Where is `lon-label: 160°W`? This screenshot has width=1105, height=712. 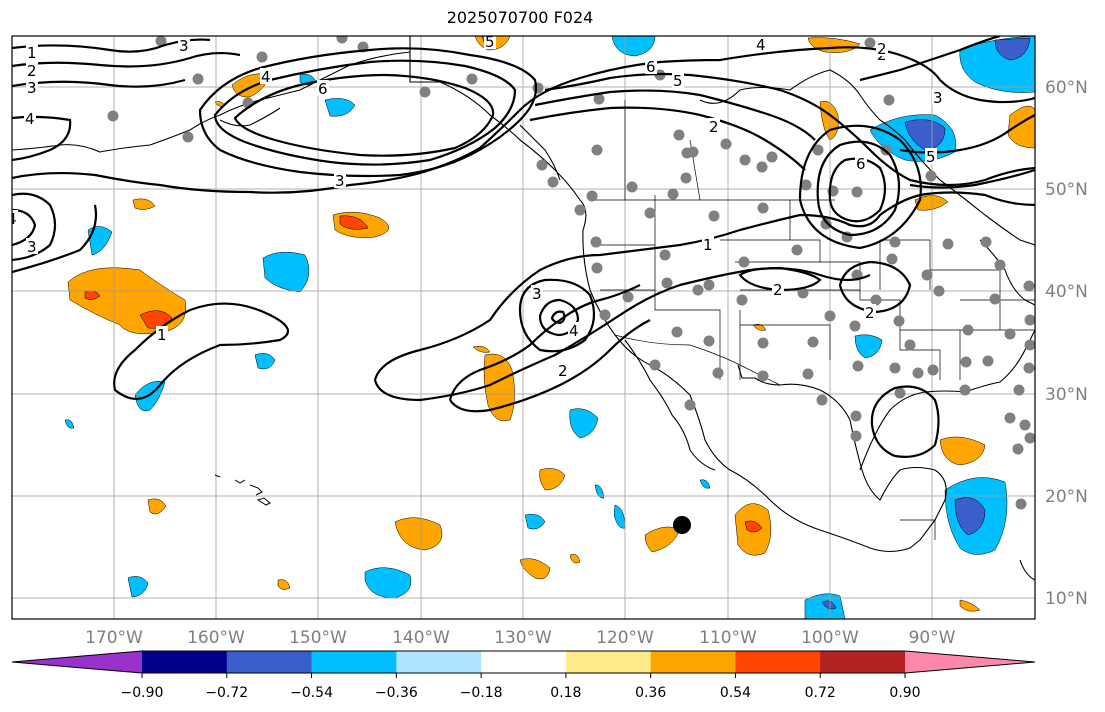
lon-label: 160°W is located at coordinates (216, 638).